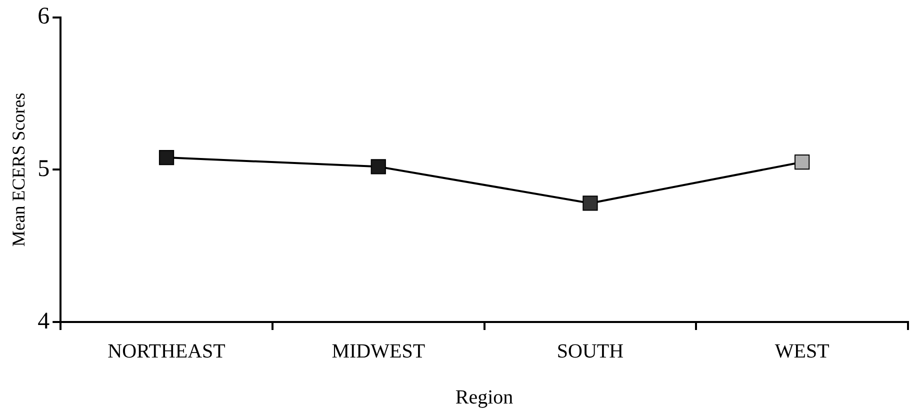 This screenshot has width=919, height=419. I want to click on y-axis-title: Mean ECERS Scores, so click(18, 169).